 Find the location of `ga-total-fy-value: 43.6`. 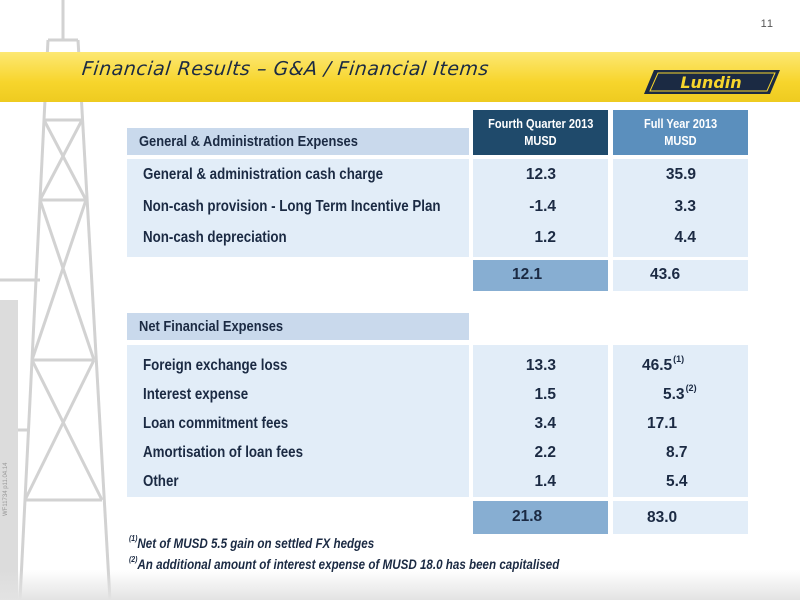

ga-total-fy-value: 43.6 is located at coordinates (665, 274).